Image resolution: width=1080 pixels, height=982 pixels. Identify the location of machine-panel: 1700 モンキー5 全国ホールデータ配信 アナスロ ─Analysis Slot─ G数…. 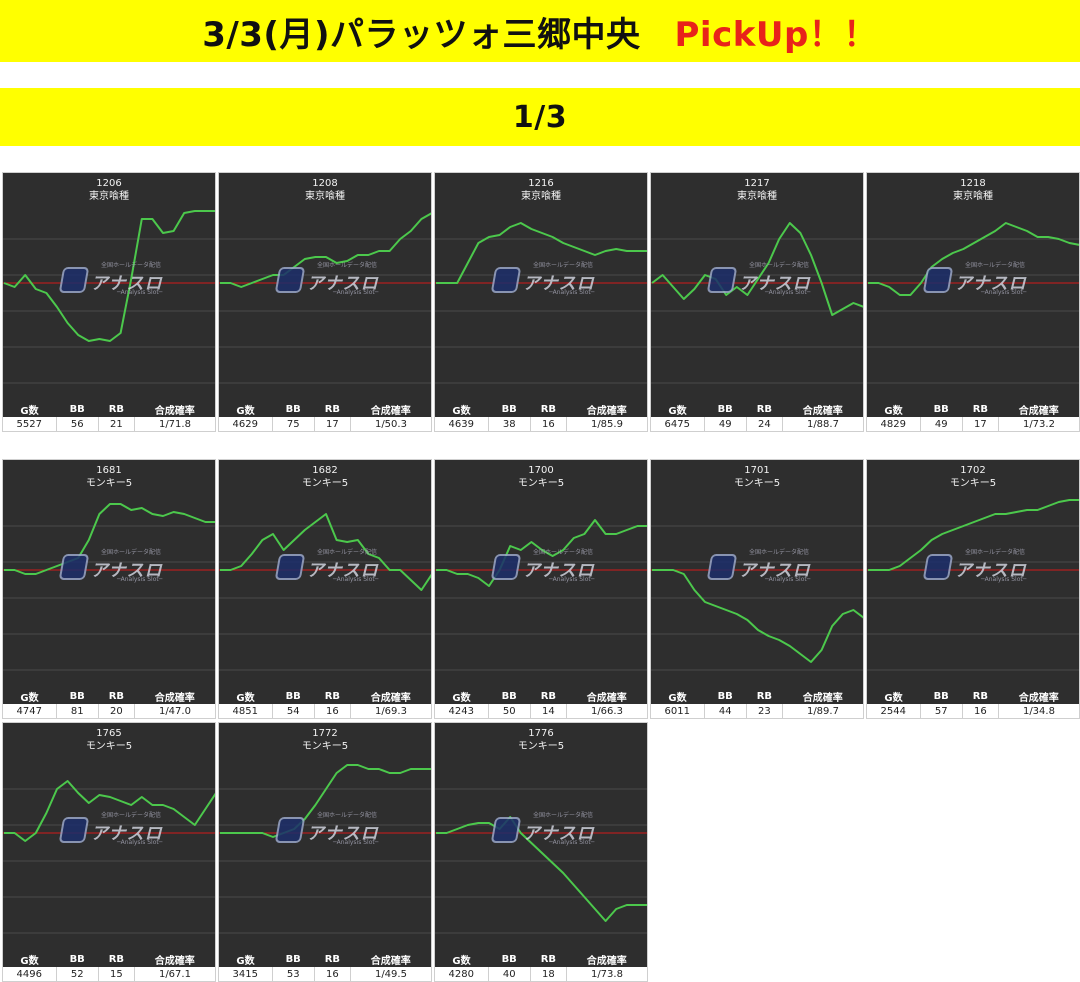
(541, 589).